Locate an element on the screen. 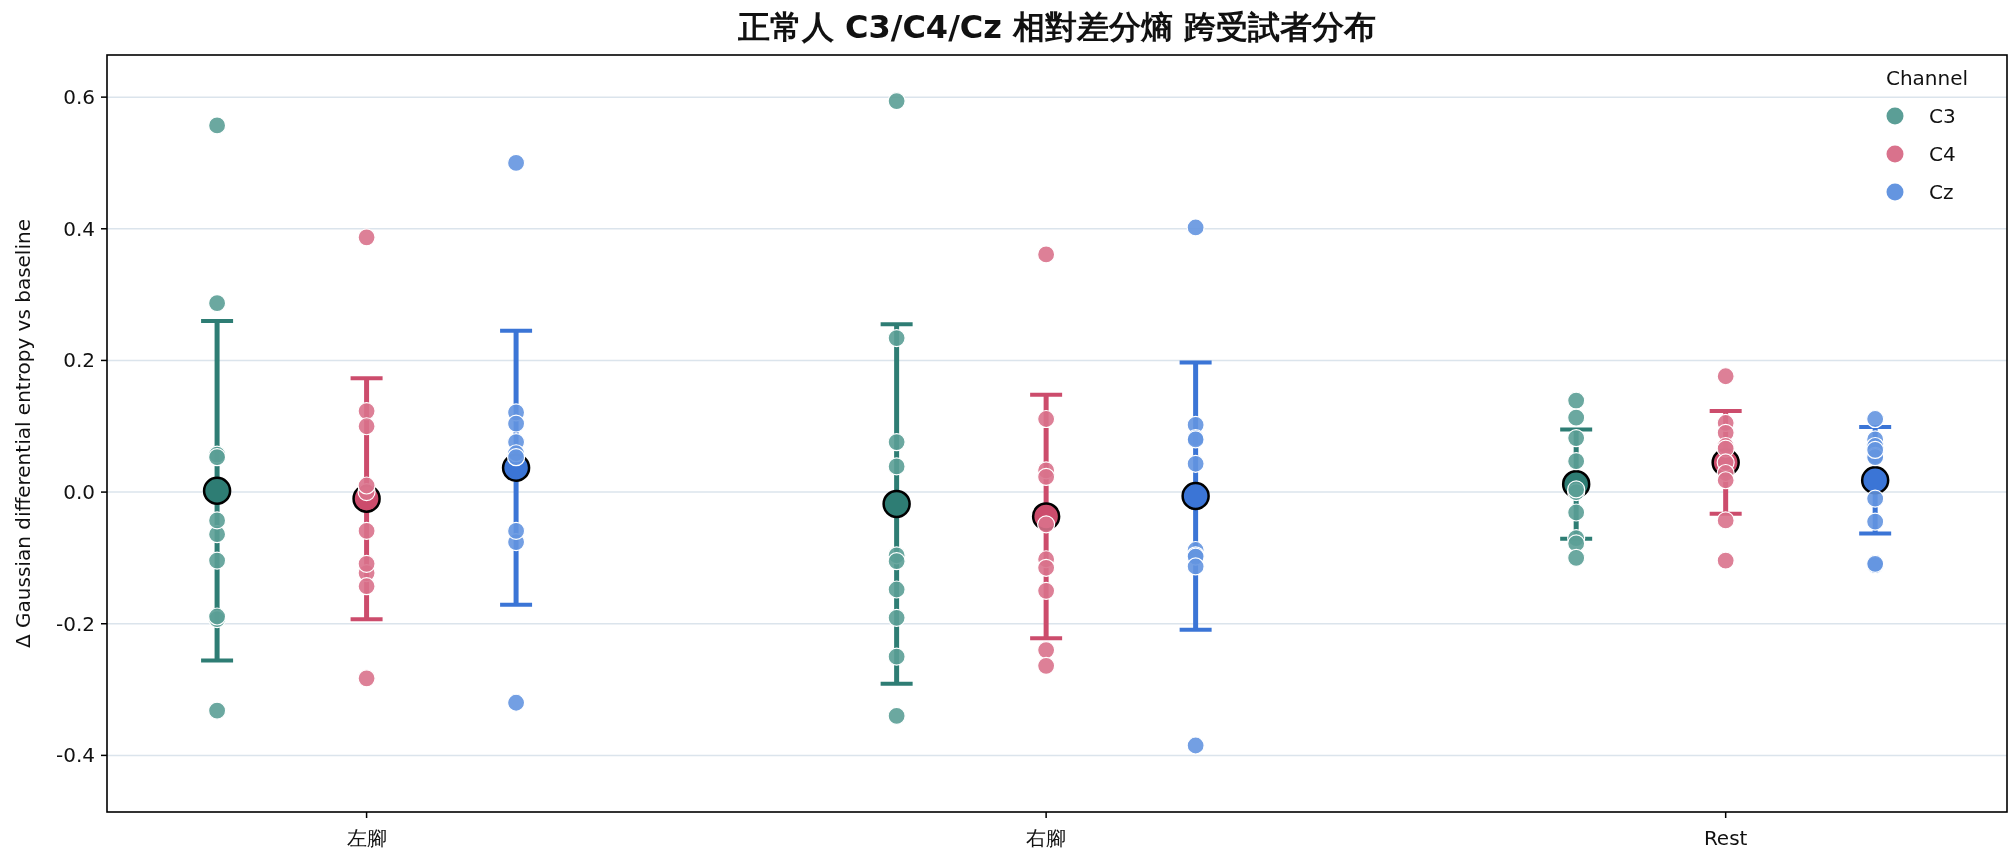 Image resolution: width=2015 pixels, height=864 pixels. y-axis-title: Δ Gaussian differential entropy vs baseline is located at coordinates (23, 433).